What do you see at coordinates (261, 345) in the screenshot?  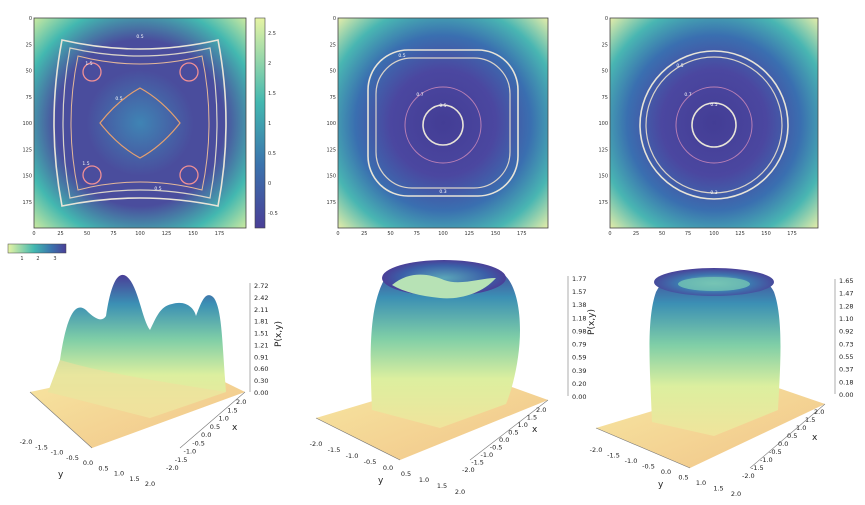 I see `z-tick-label: 1.21` at bounding box center [261, 345].